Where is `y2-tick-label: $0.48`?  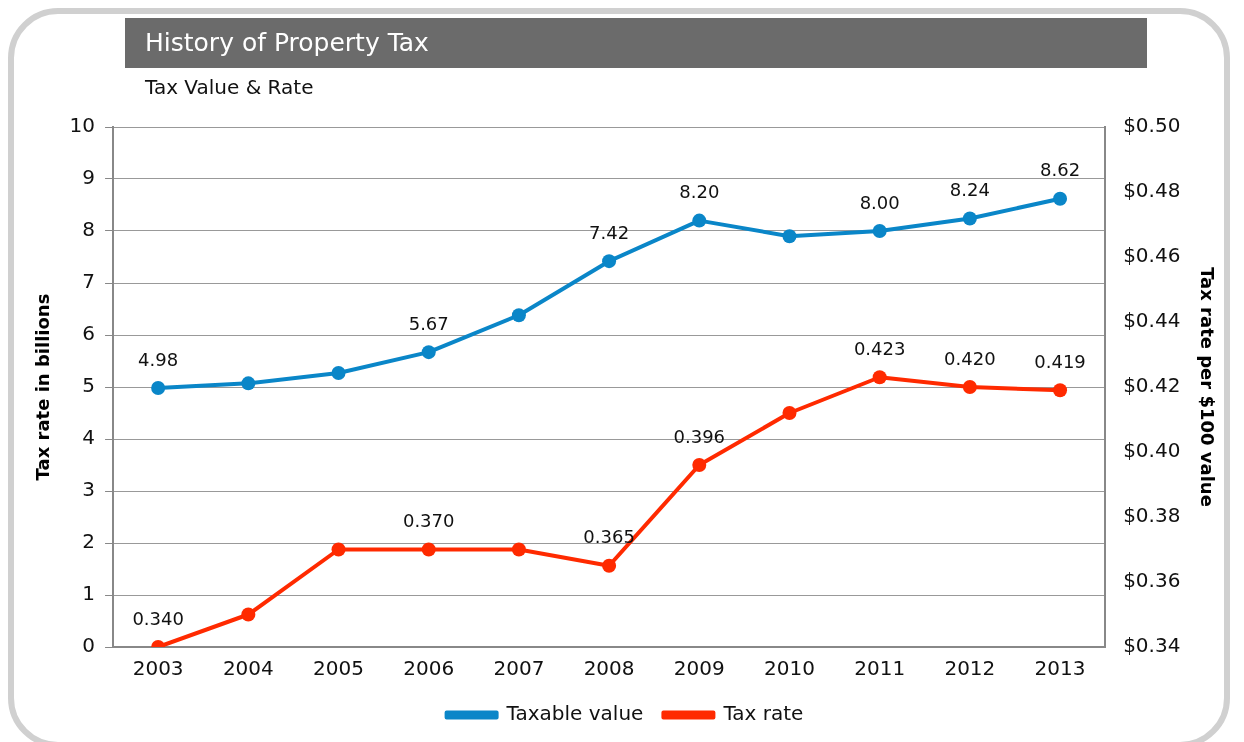 y2-tick-label: $0.48 is located at coordinates (1152, 190).